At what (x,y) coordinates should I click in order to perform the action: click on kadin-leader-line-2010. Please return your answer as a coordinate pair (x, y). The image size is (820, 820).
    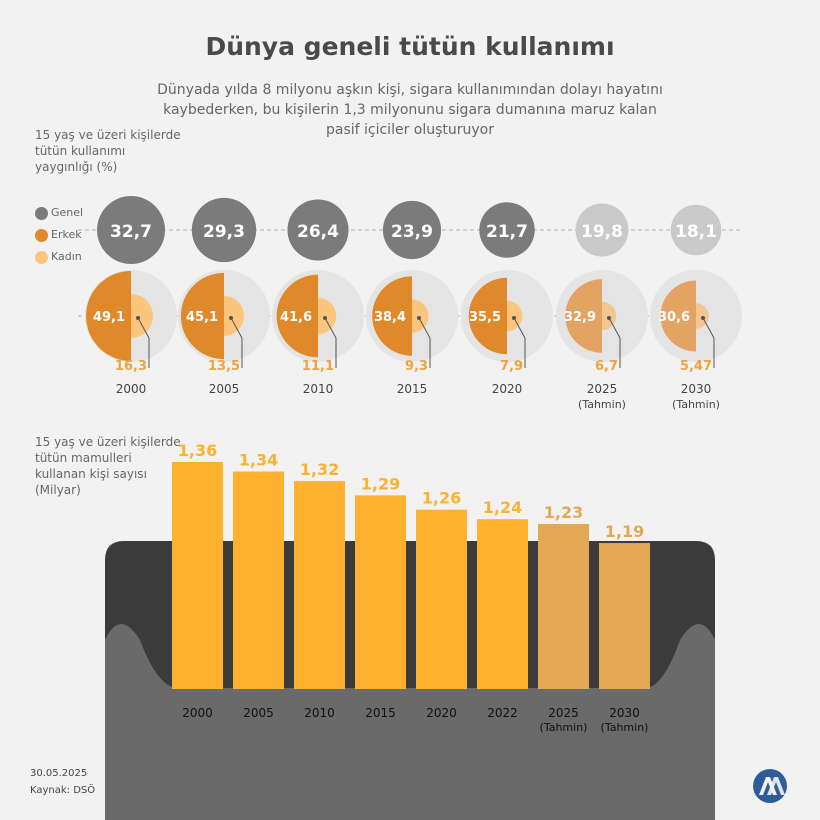
    Looking at the image, I should click on (330, 342).